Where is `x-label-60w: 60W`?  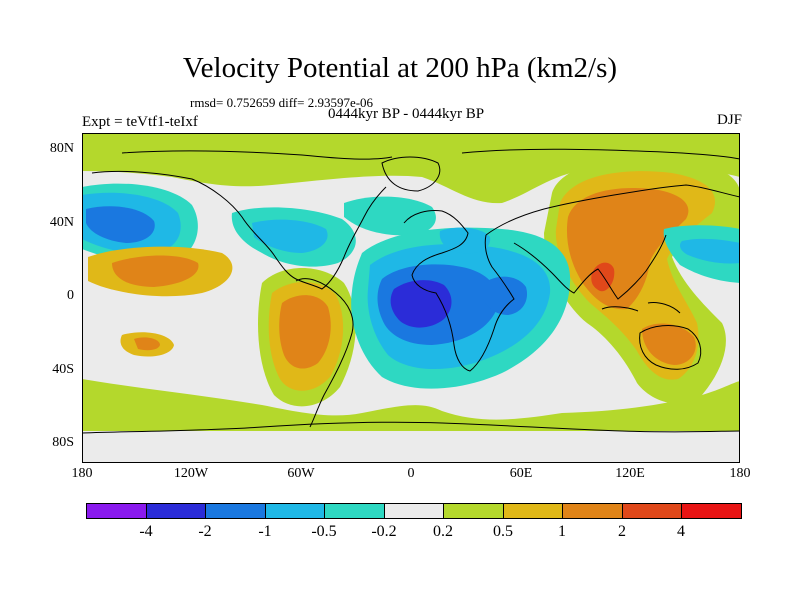 x-label-60w: 60W is located at coordinates (301, 473).